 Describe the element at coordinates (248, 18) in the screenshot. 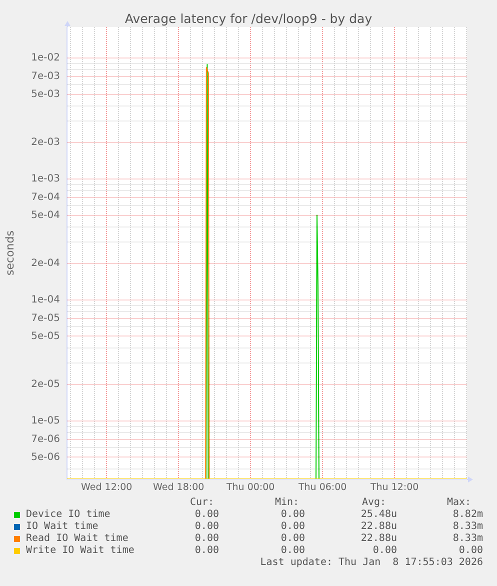

I see `chart-title: Average latency for /dev/loop9 - by day` at that location.